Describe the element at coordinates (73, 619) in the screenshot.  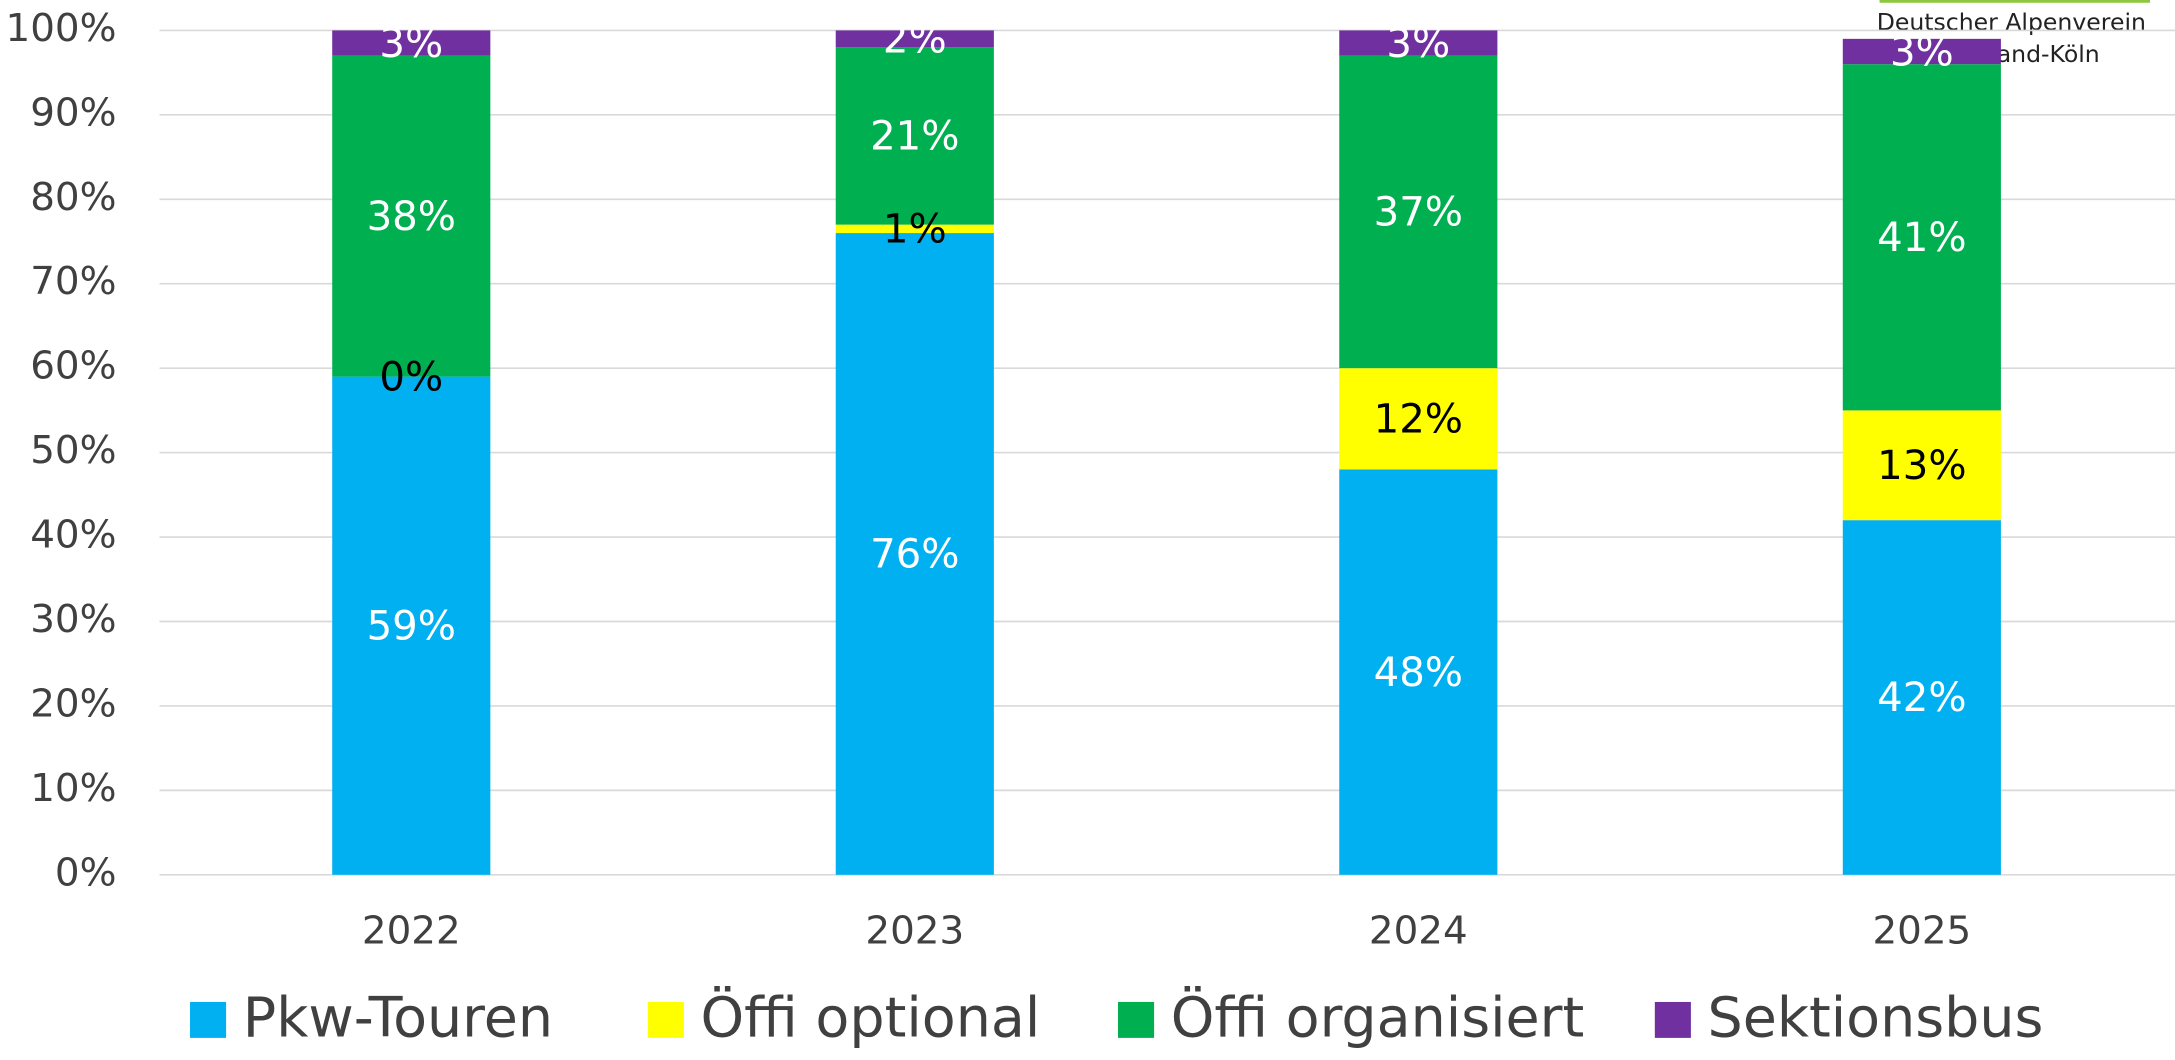
I see `y-tick-label: 30%` at that location.